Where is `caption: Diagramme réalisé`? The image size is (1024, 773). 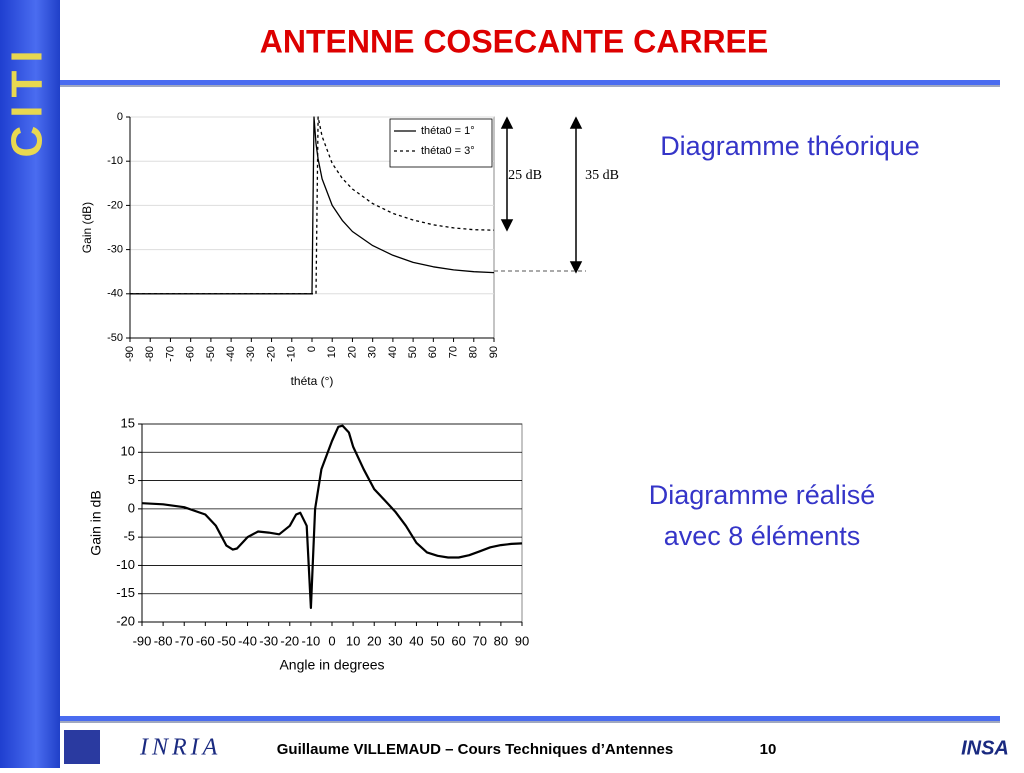 caption: Diagramme réalisé is located at coordinates (762, 495).